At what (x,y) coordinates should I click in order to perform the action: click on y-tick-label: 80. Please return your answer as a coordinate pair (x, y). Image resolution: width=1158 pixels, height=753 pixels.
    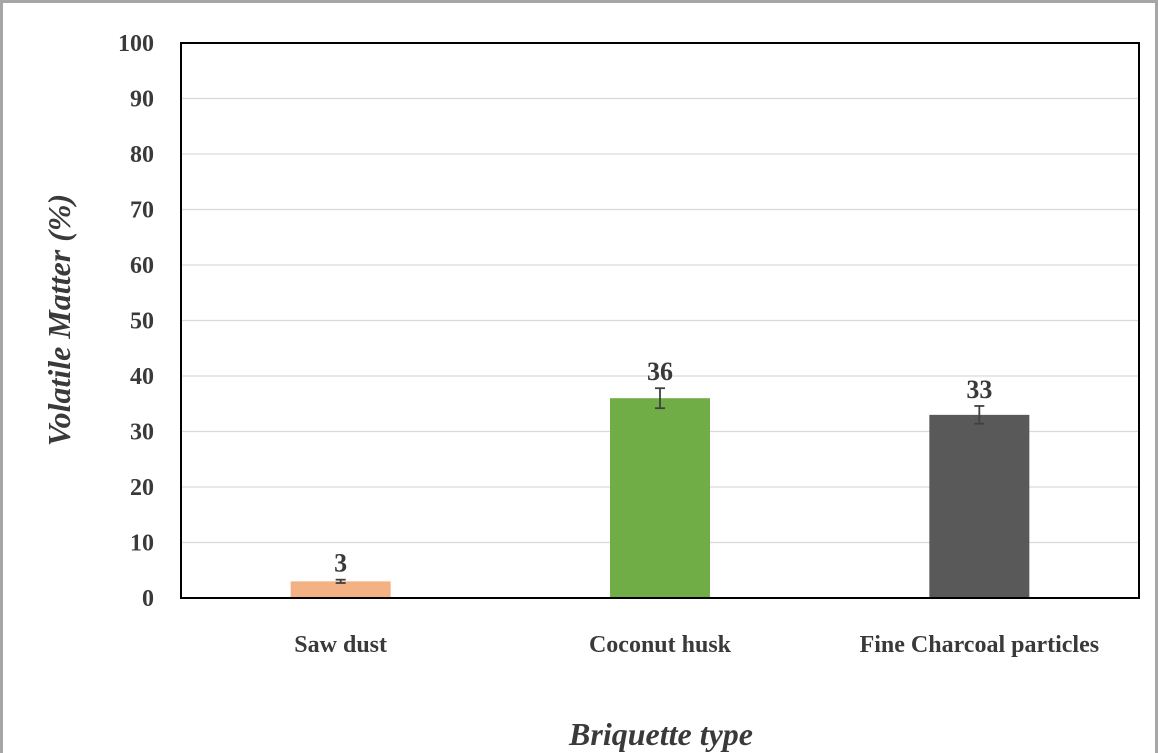
    Looking at the image, I should click on (142, 155).